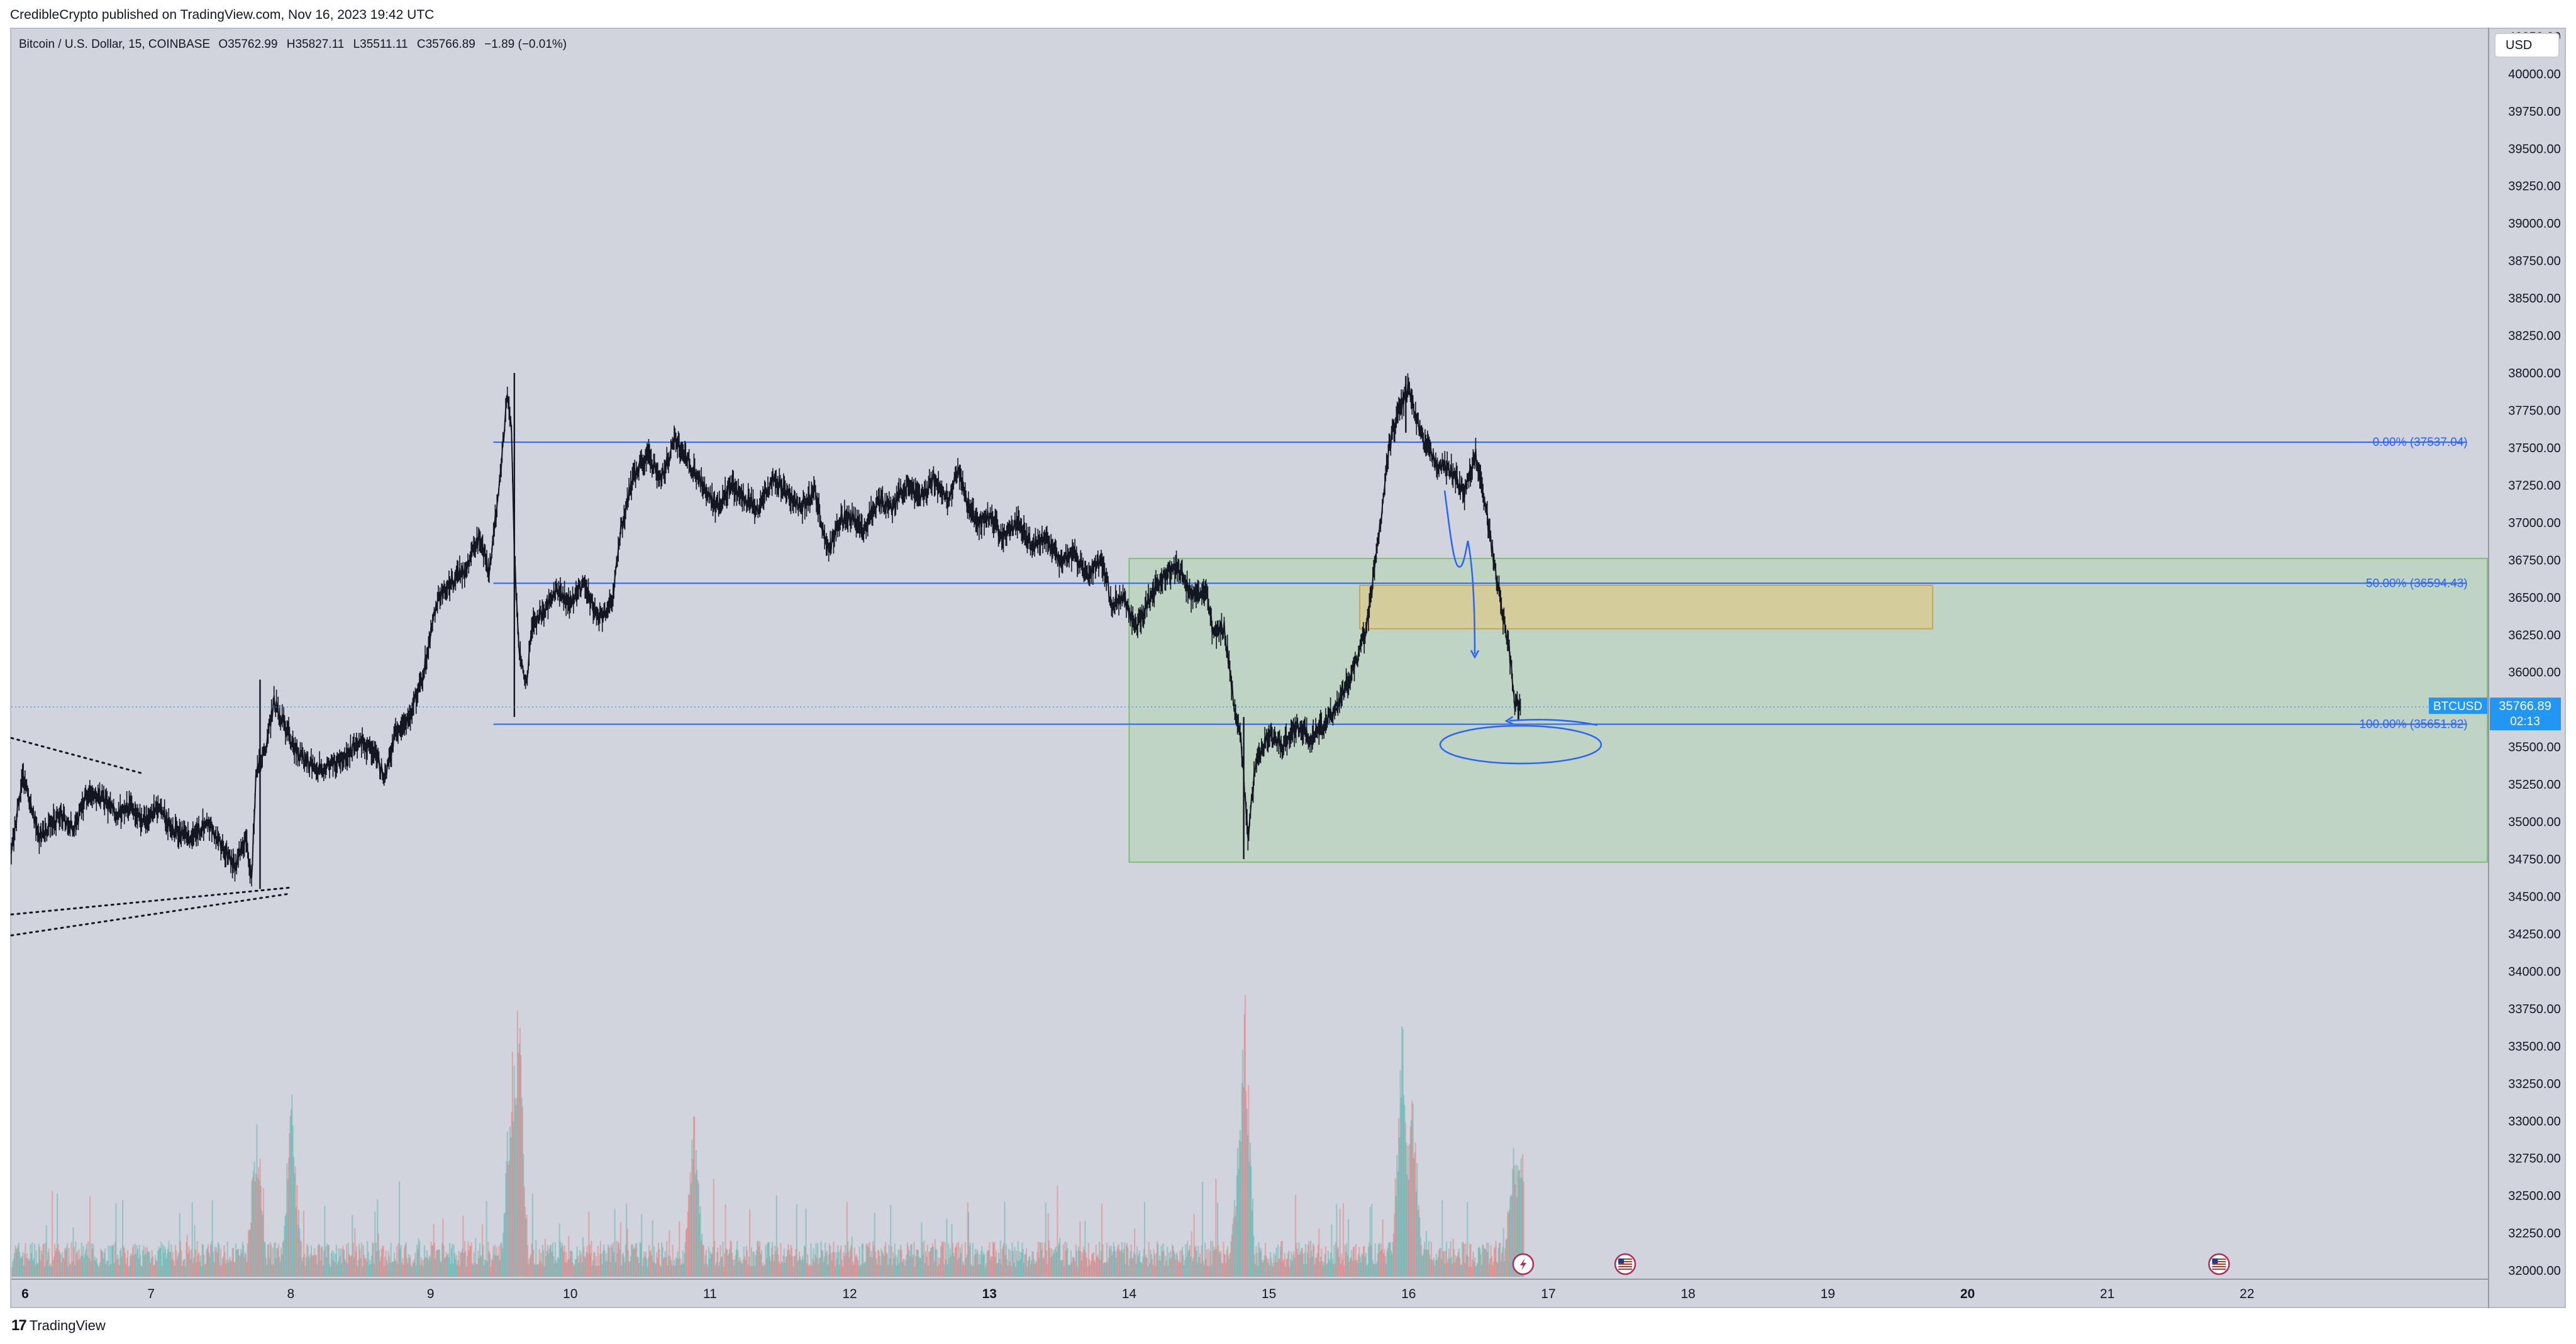 This screenshot has height=1344, width=2576. Describe the element at coordinates (2534, 336) in the screenshot. I see `price-tick-label: 38250.00` at that location.